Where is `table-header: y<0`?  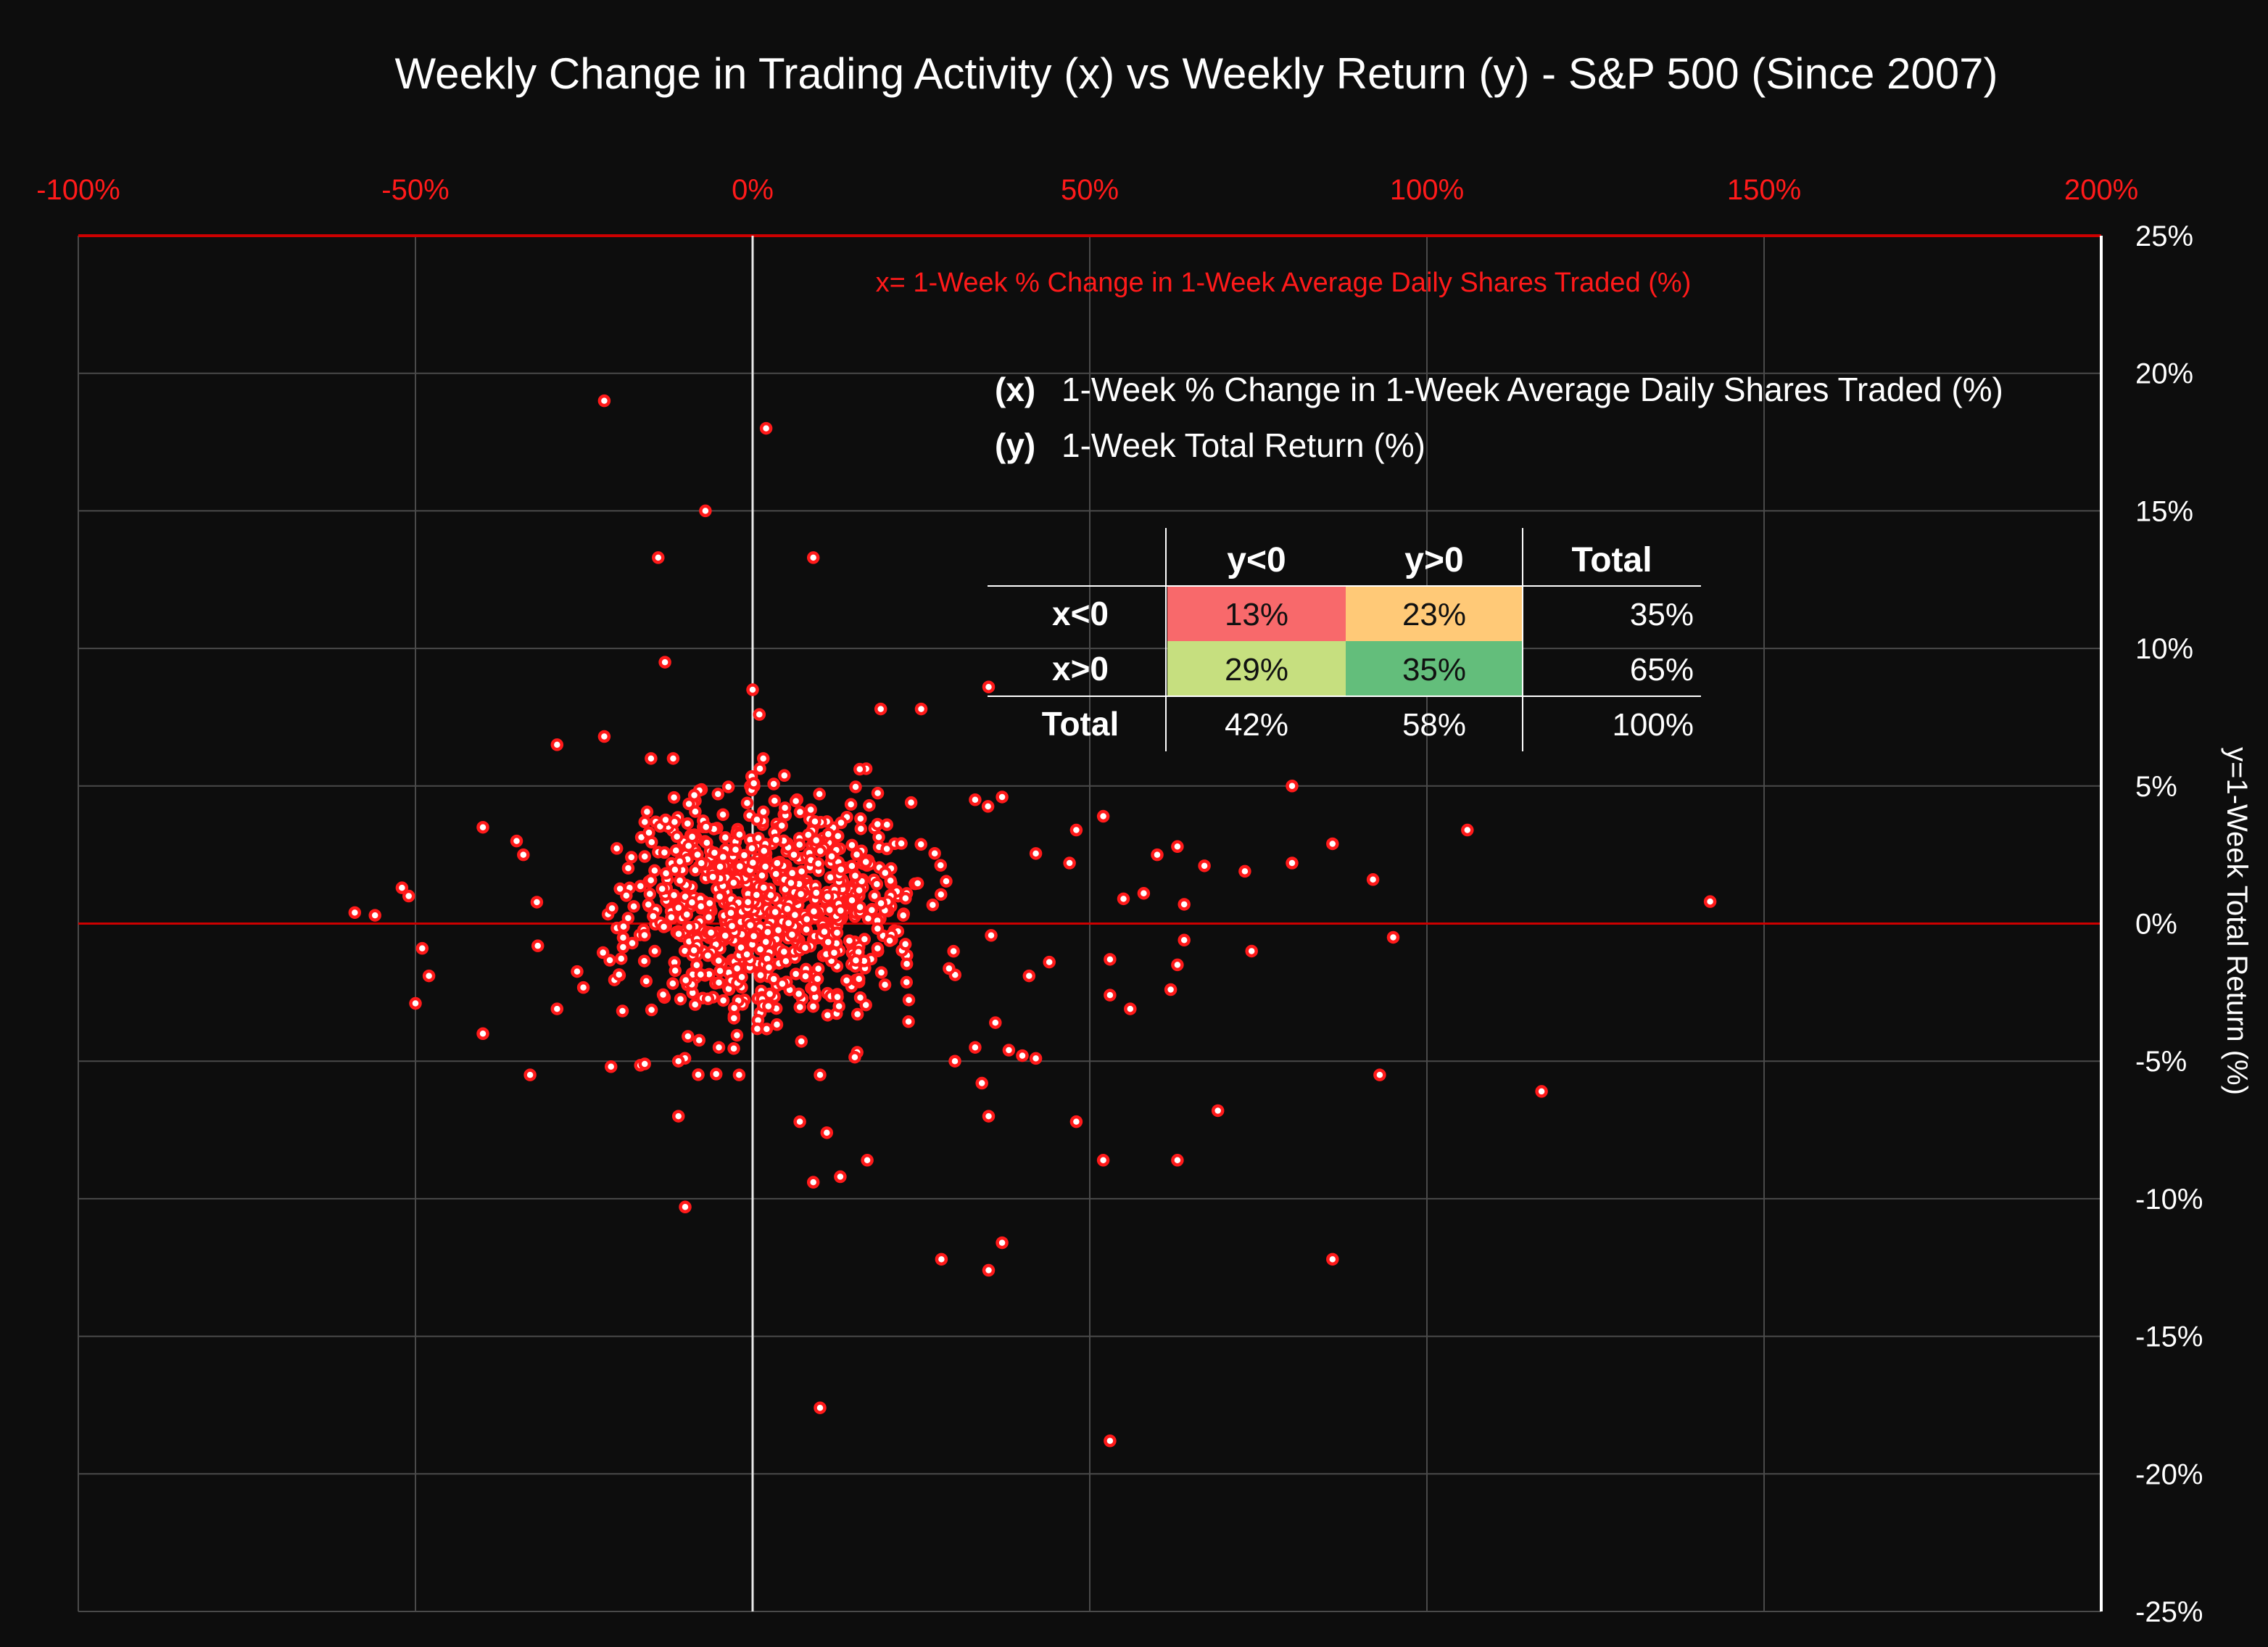
table-header: y<0 is located at coordinates (1256, 560).